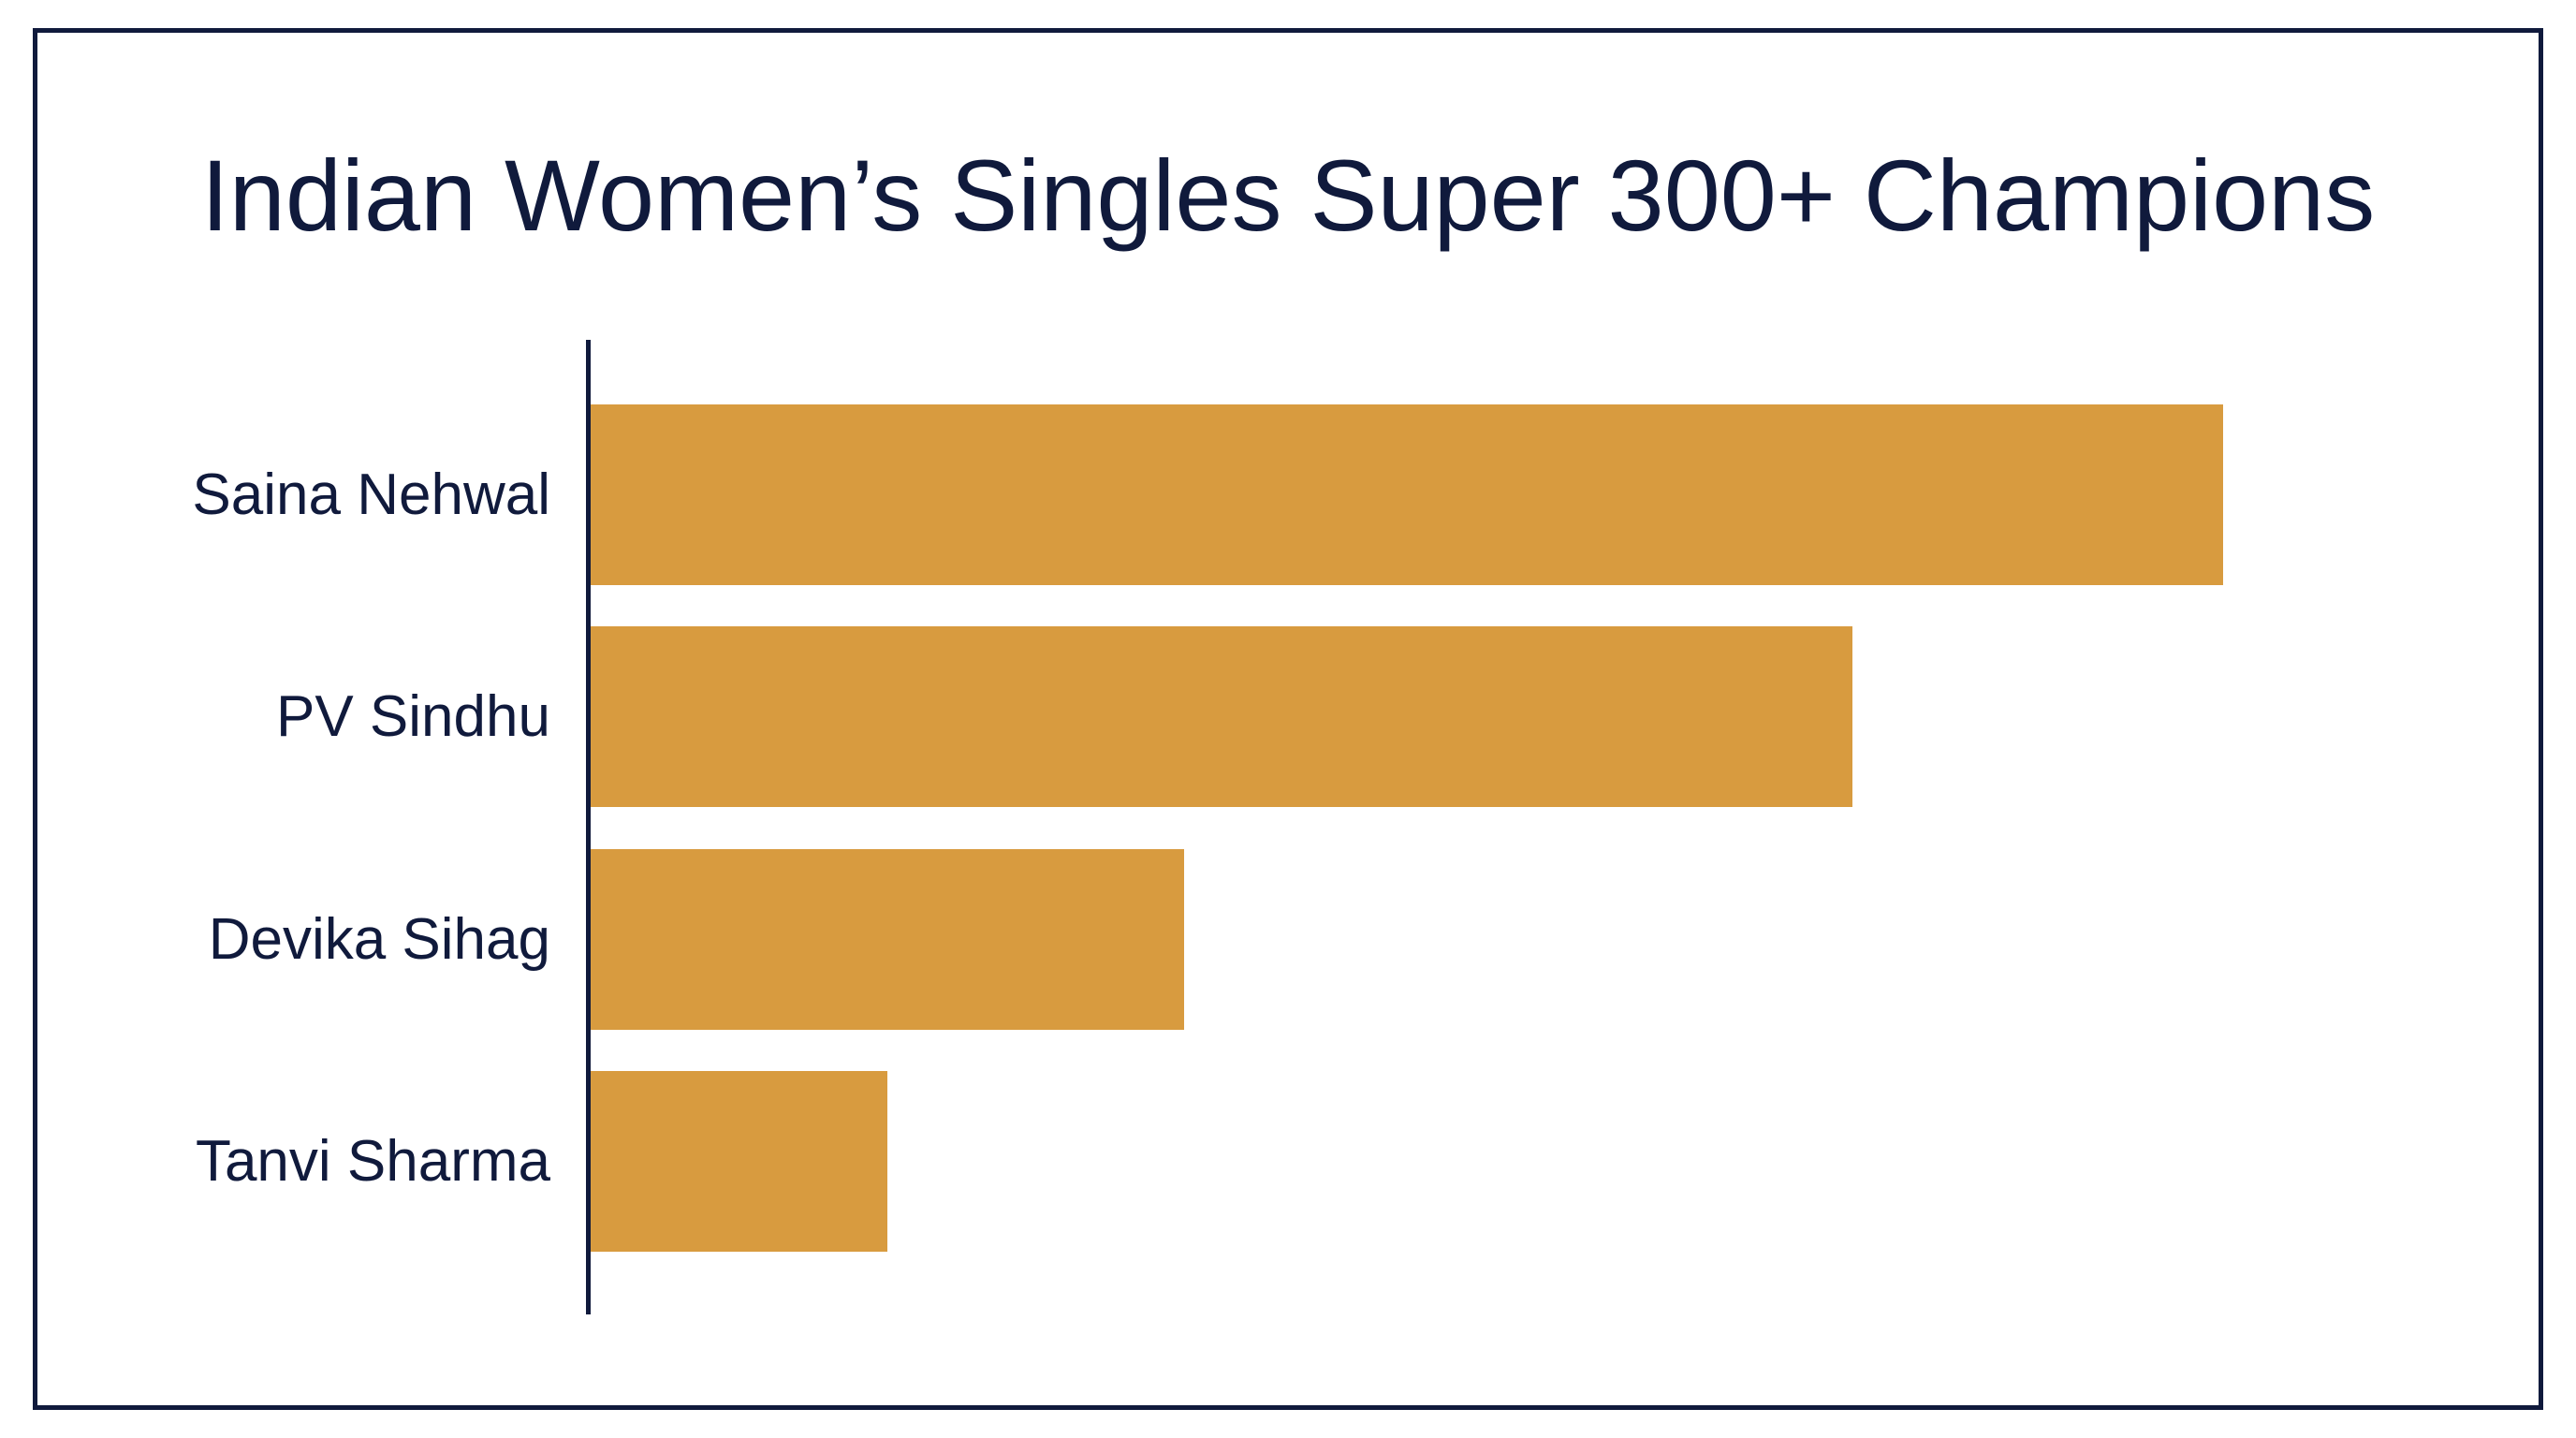 This screenshot has height=1438, width=2576. I want to click on bar-saina-nehwal, so click(1407, 494).